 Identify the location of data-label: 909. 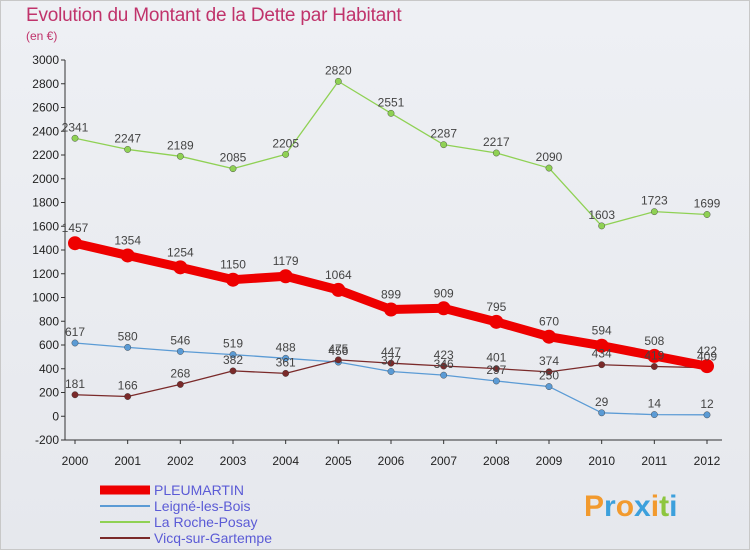
(444, 293).